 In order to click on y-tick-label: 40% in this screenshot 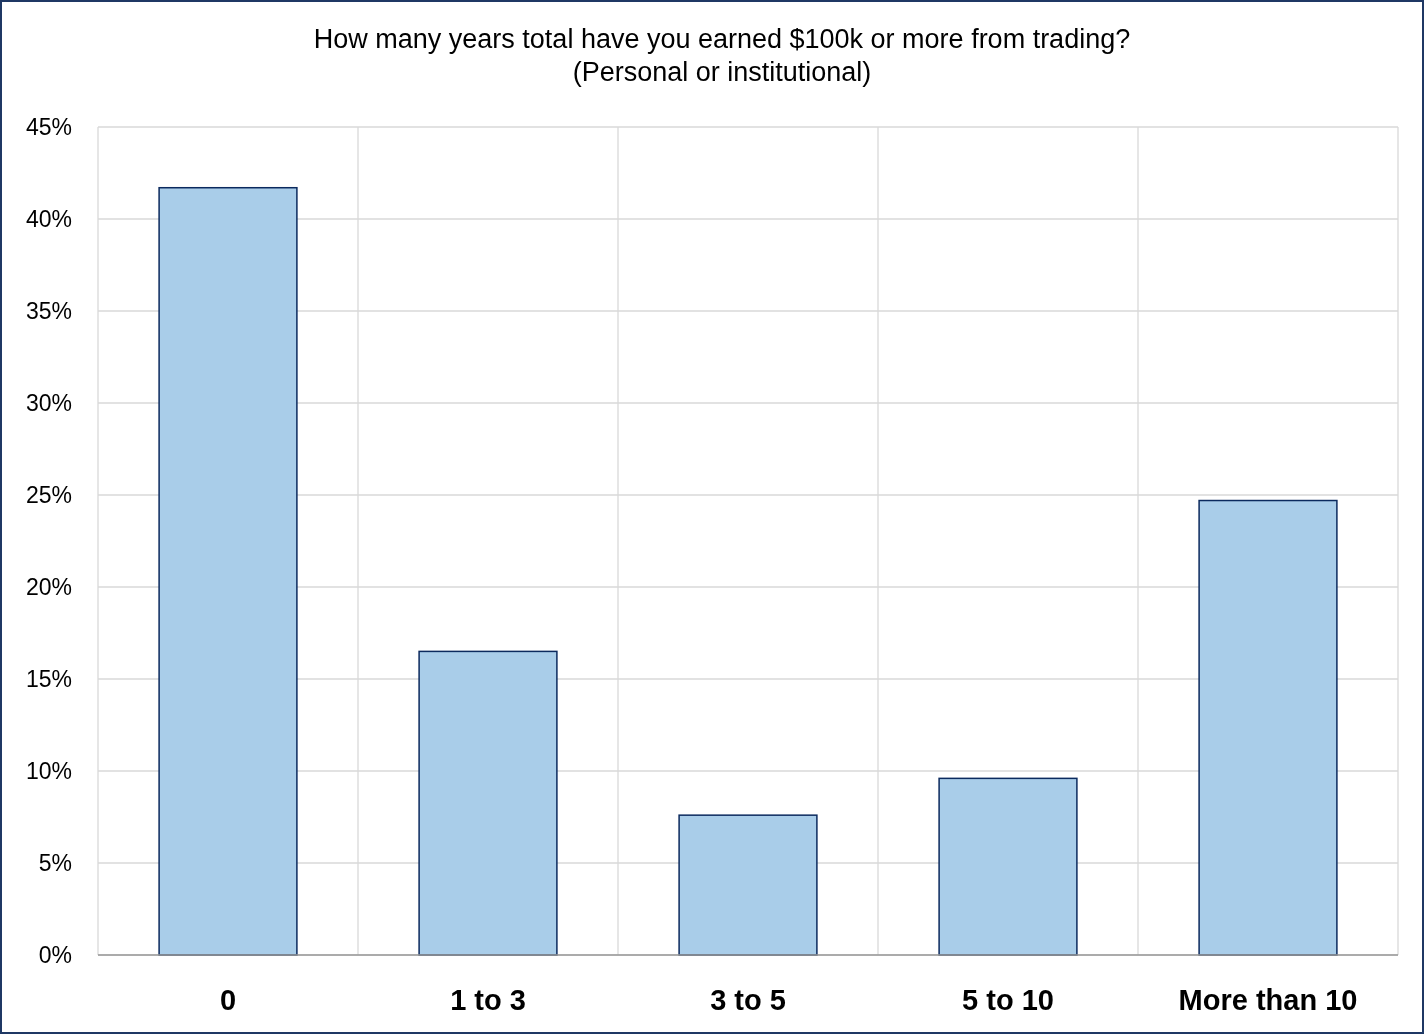, I will do `click(48, 219)`.